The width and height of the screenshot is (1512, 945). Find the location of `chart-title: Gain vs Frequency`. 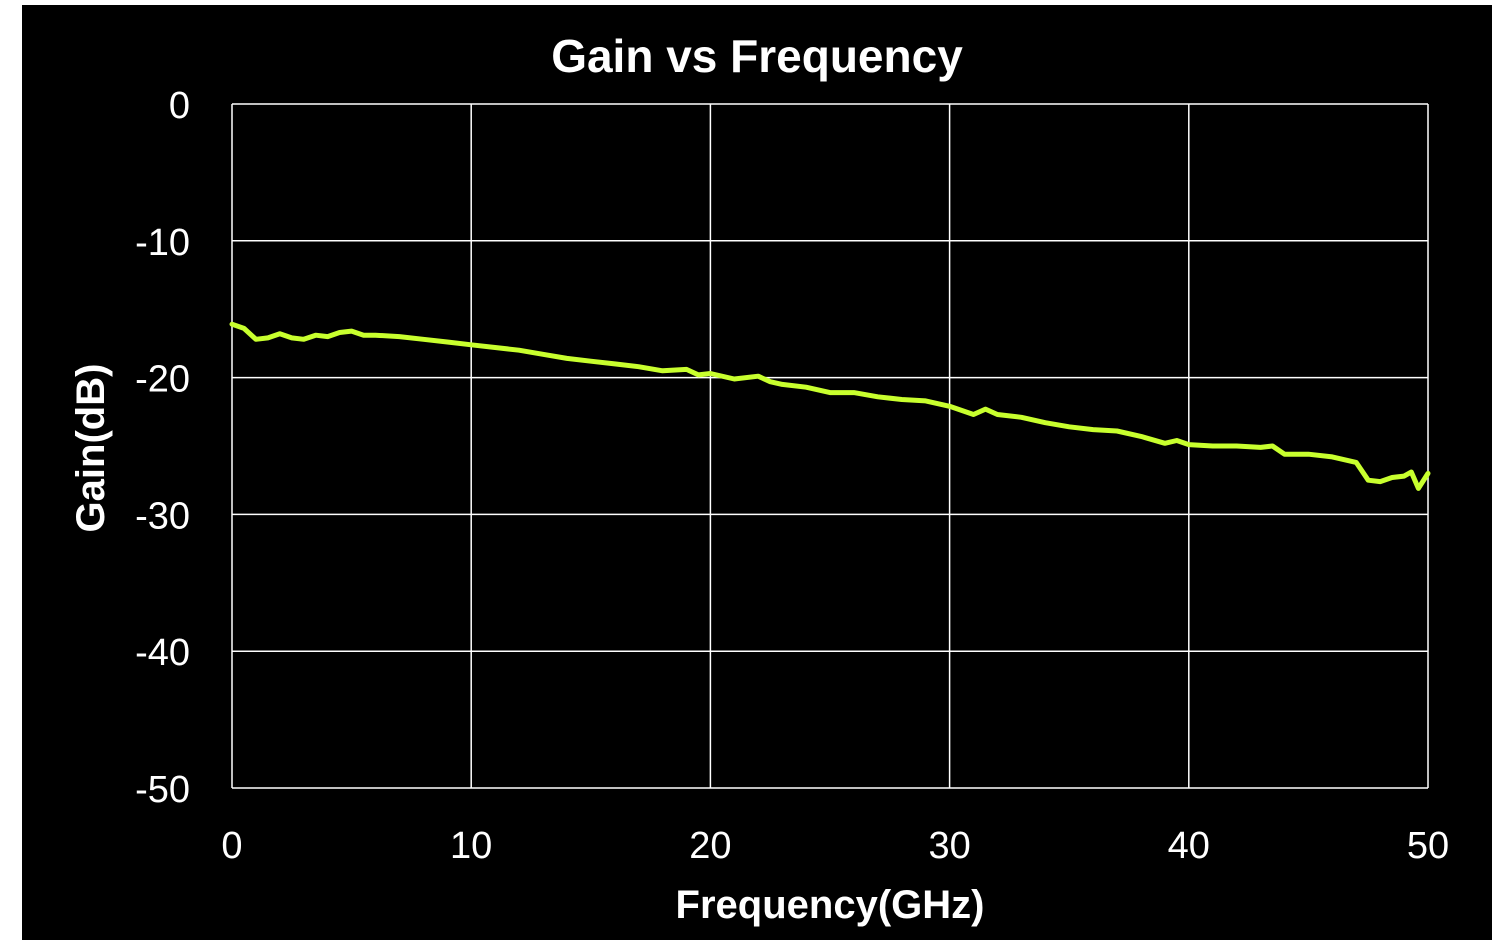

chart-title: Gain vs Frequency is located at coordinates (757, 56).